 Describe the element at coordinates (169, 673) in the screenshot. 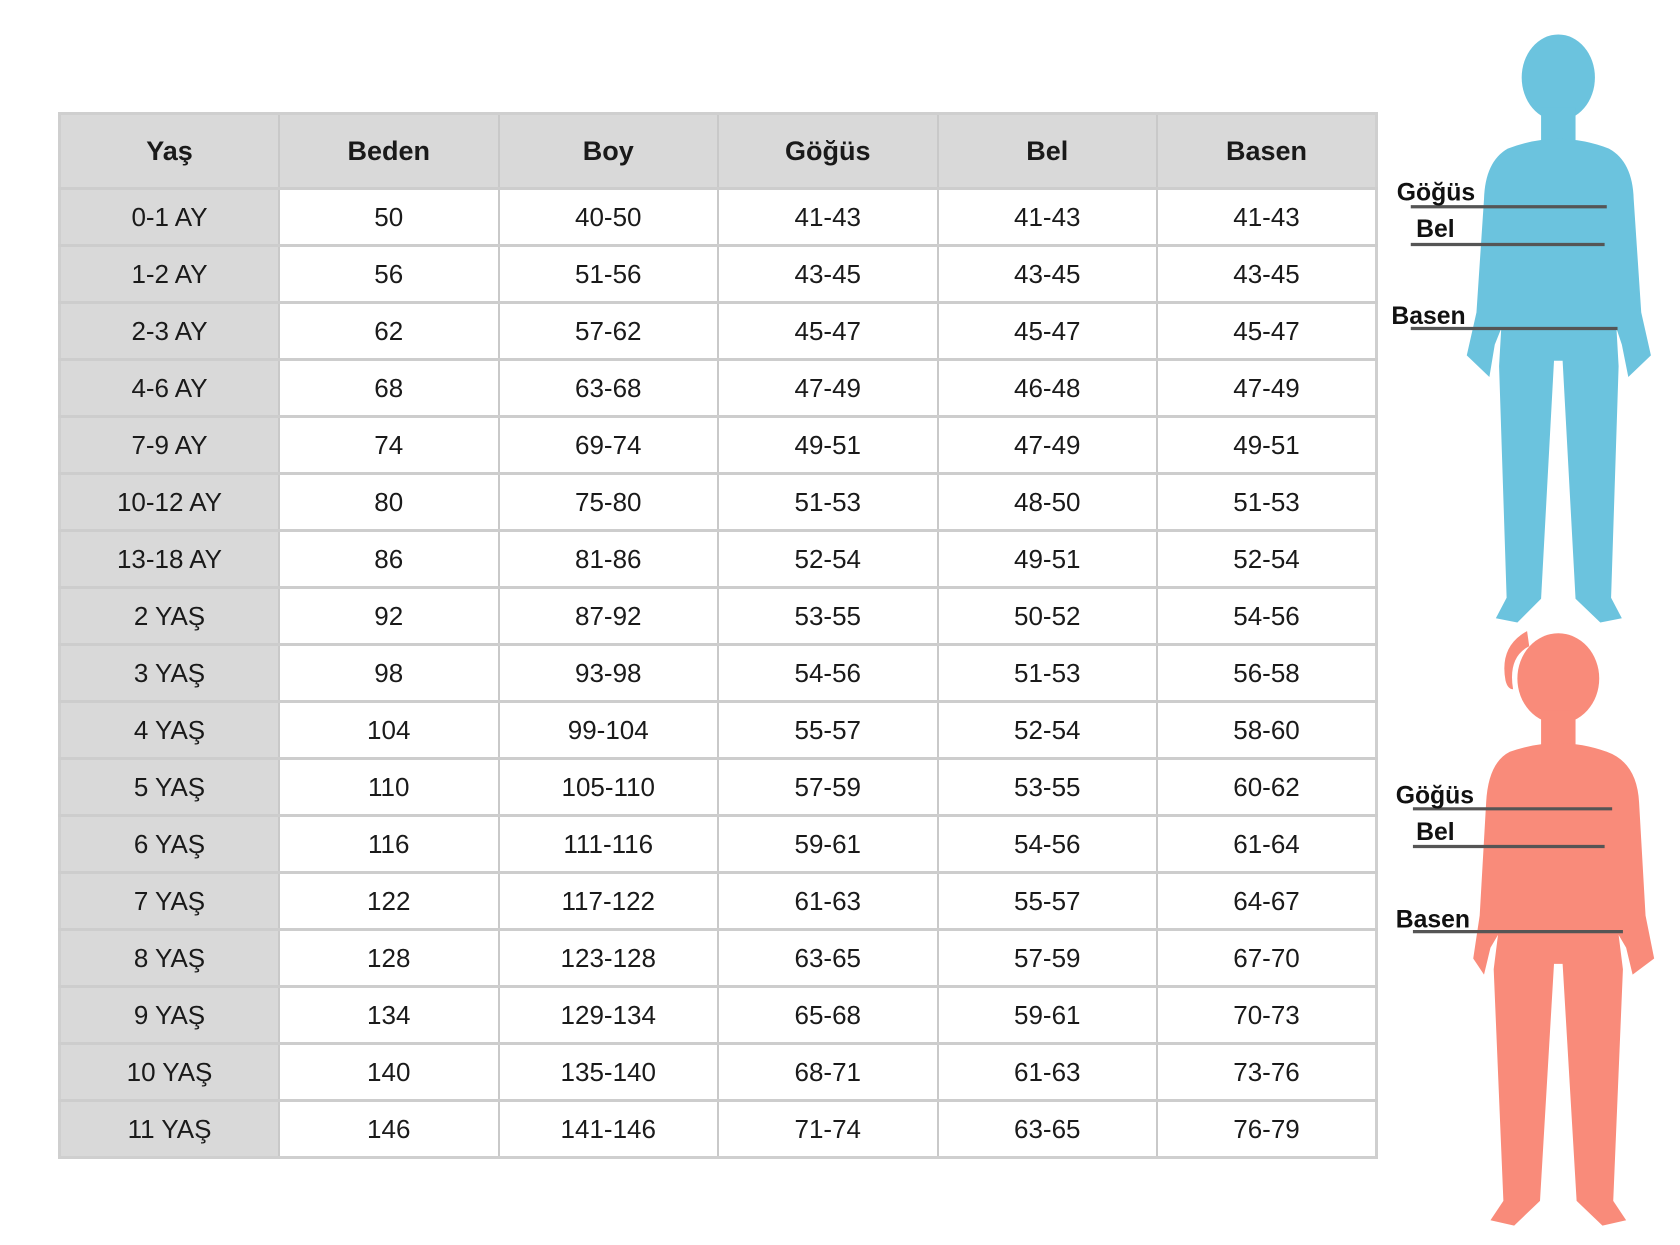

I see `cell-age: 3 YAŞ` at that location.